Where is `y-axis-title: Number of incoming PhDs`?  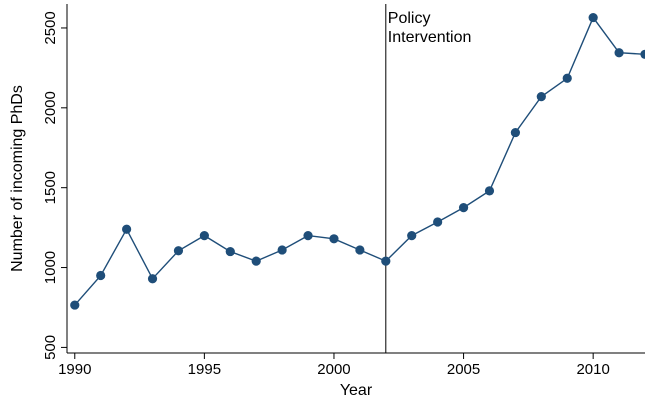
y-axis-title: Number of incoming PhDs is located at coordinates (17, 178).